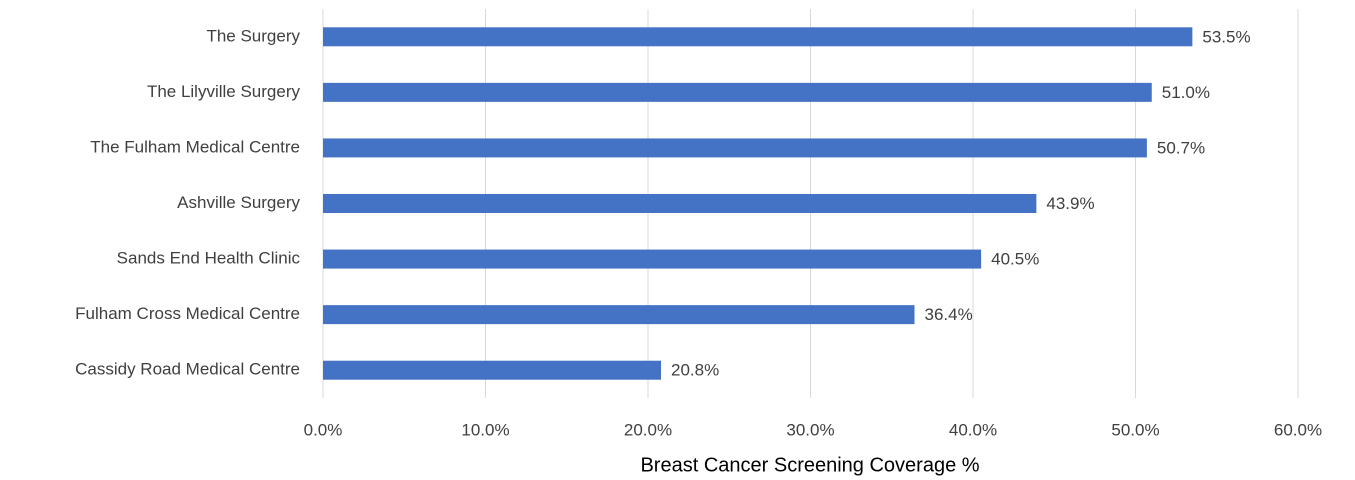 Image resolution: width=1355 pixels, height=480 pixels. I want to click on y-tick-label: Fulham Cross Medical Centre, so click(187, 313).